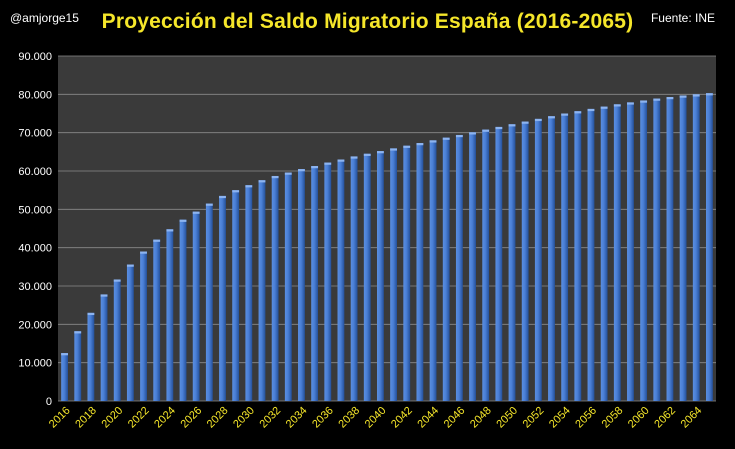 The width and height of the screenshot is (735, 449). Describe the element at coordinates (507, 418) in the screenshot. I see `x-tick-label: 2050` at that location.